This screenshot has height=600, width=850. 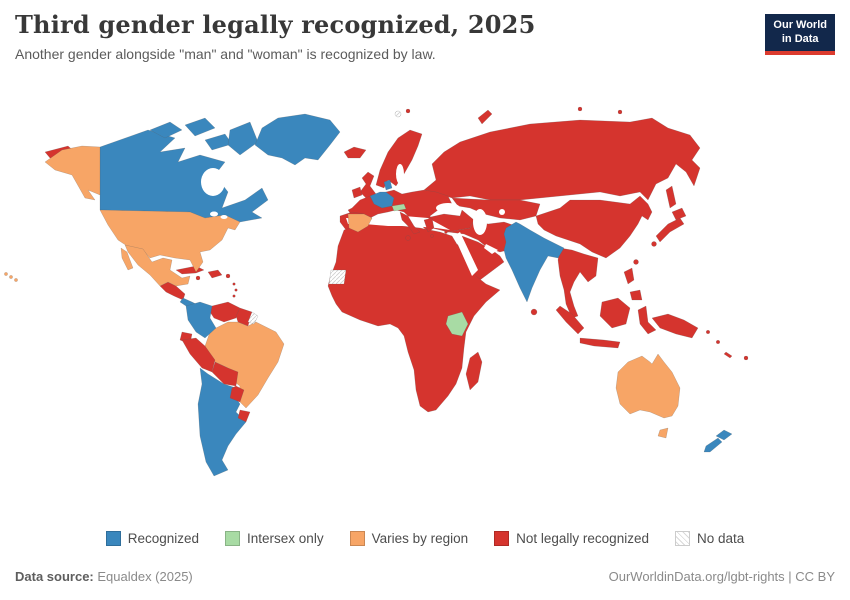 What do you see at coordinates (360, 223) in the screenshot?
I see `map-region-spain` at bounding box center [360, 223].